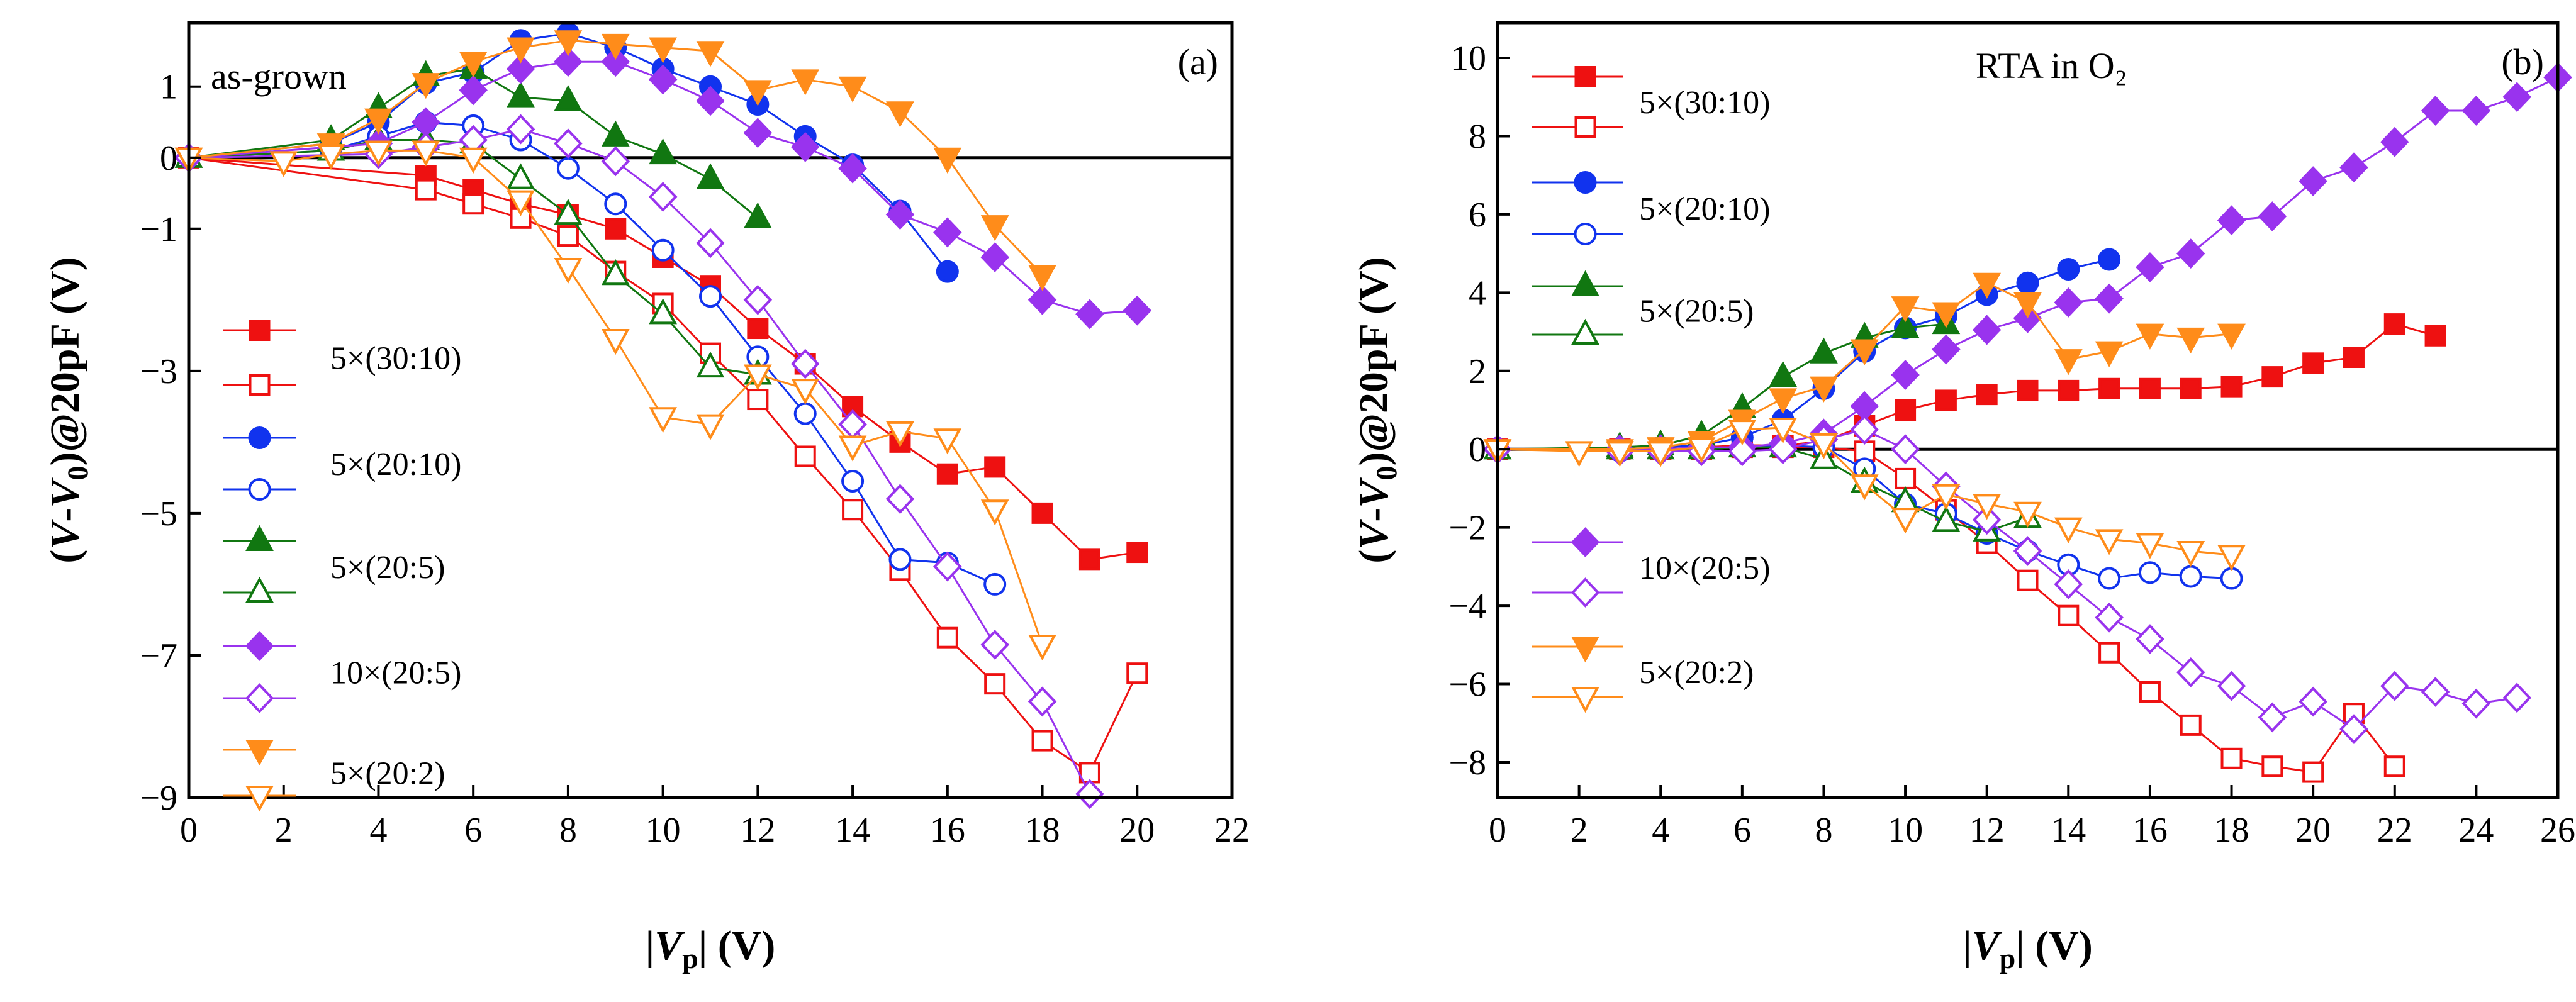  I want to click on legend-label: 5×(20:10), so click(1704, 209).